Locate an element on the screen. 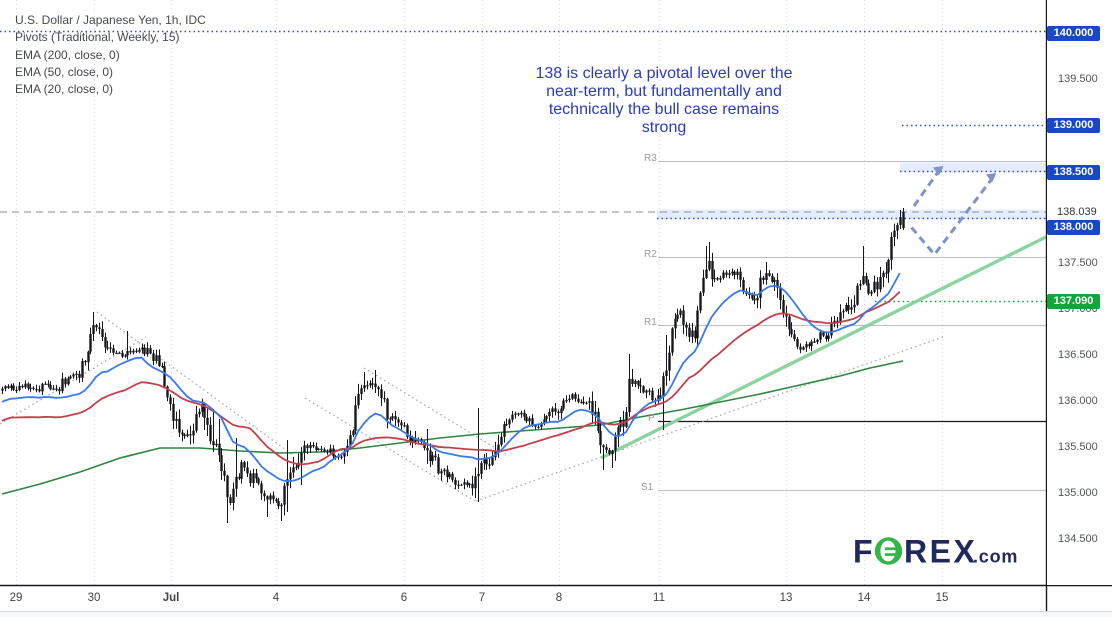 This screenshot has width=1112, height=617. svg-text: REX is located at coordinates (940, 552).